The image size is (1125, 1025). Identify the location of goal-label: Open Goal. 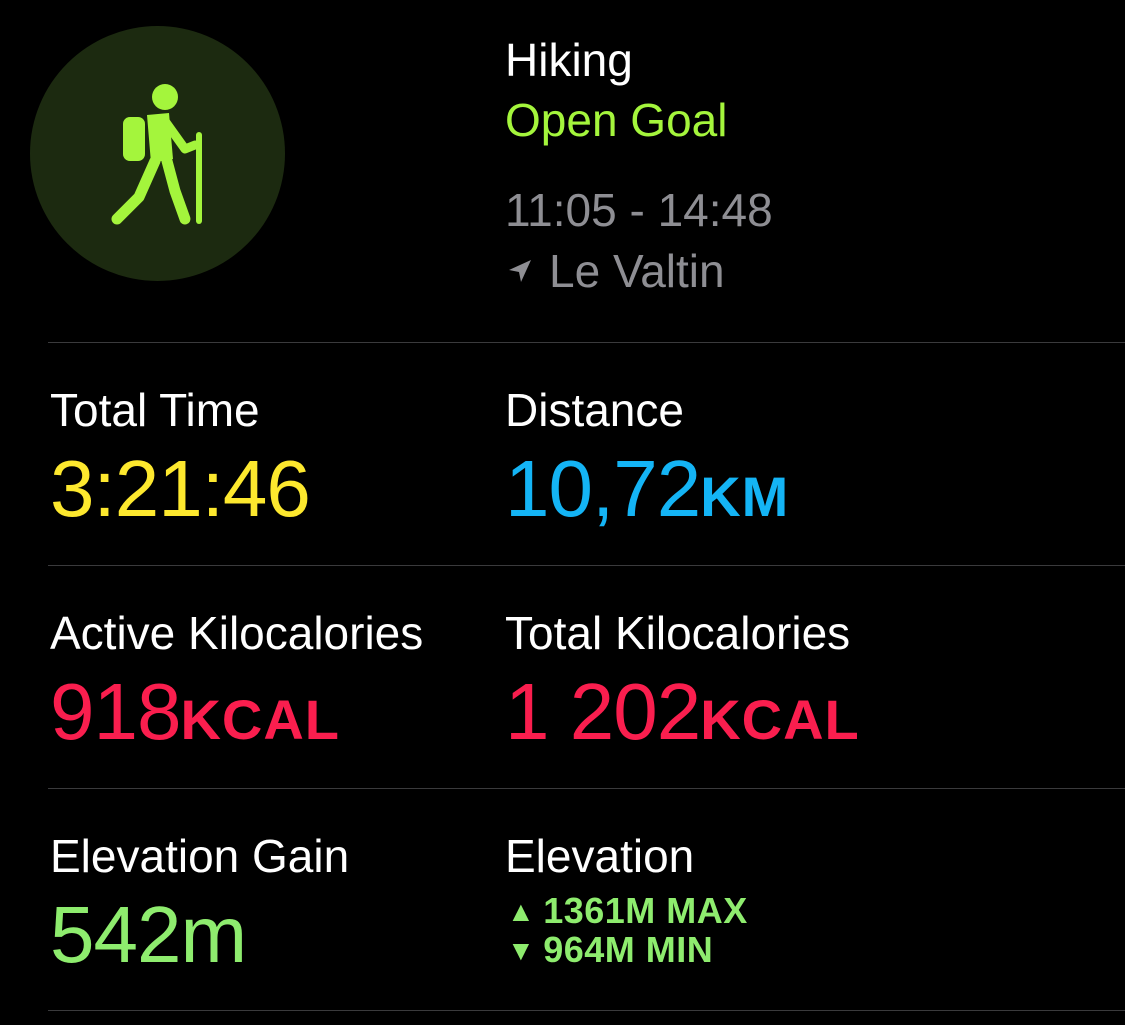
(616, 120).